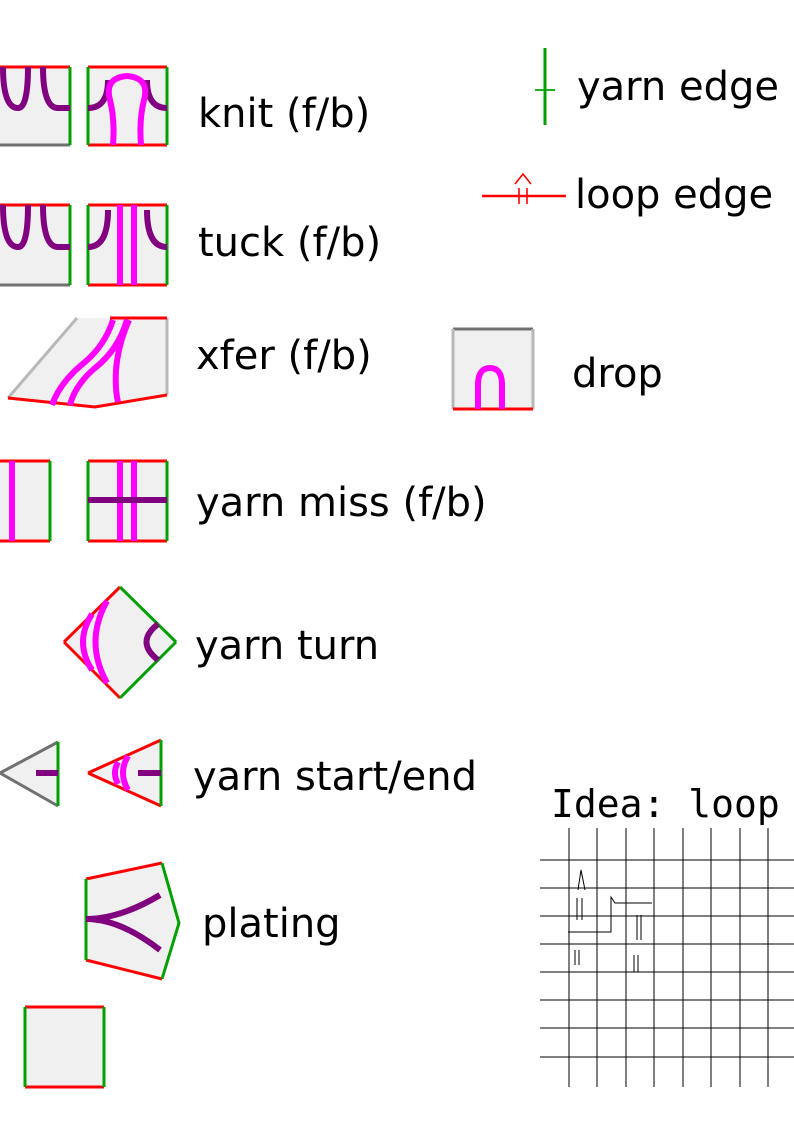 The height and width of the screenshot is (1123, 794). I want to click on knit-back-tile, so click(127, 106).